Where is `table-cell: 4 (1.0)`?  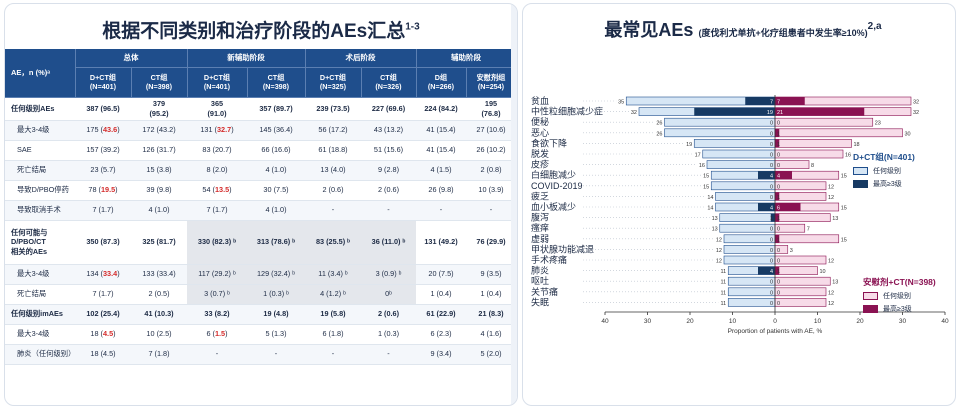 table-cell: 4 (1.0) is located at coordinates (159, 210).